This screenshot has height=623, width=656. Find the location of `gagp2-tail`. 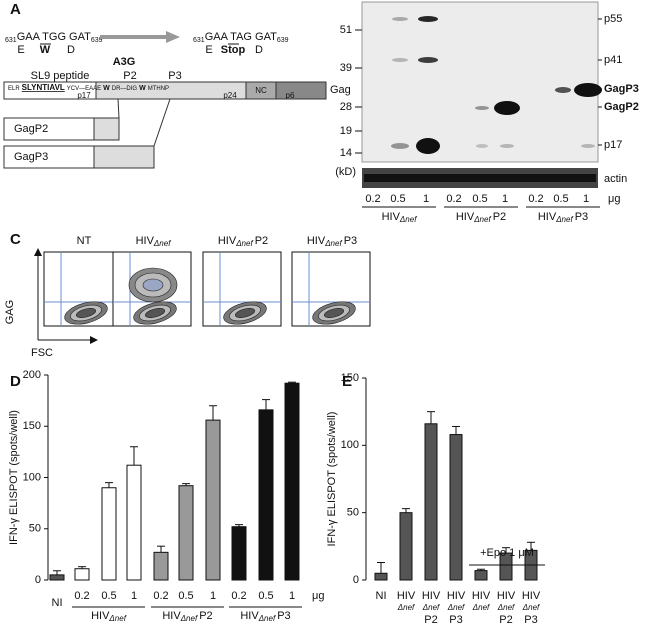

gagp2-tail is located at coordinates (106, 129).